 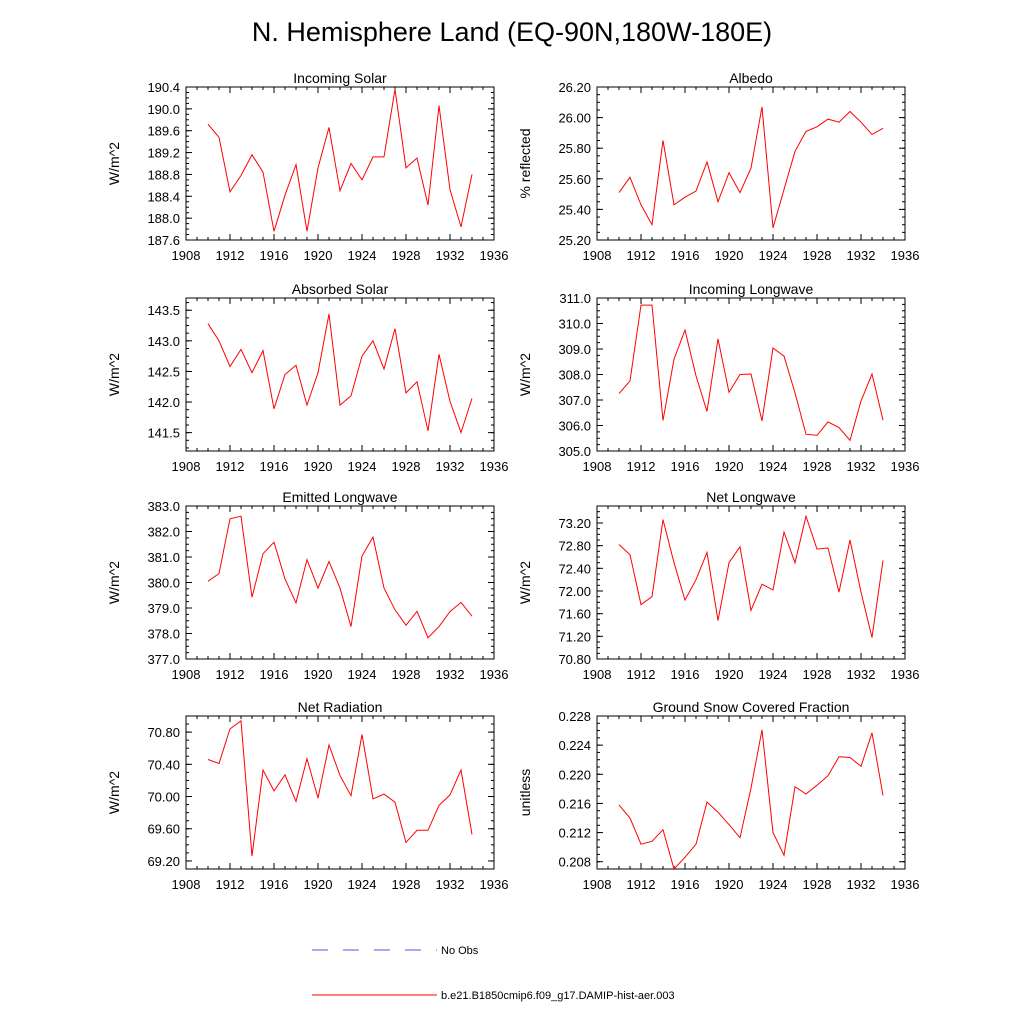 What do you see at coordinates (163, 797) in the screenshot?
I see `y-tick-label: 70.00` at bounding box center [163, 797].